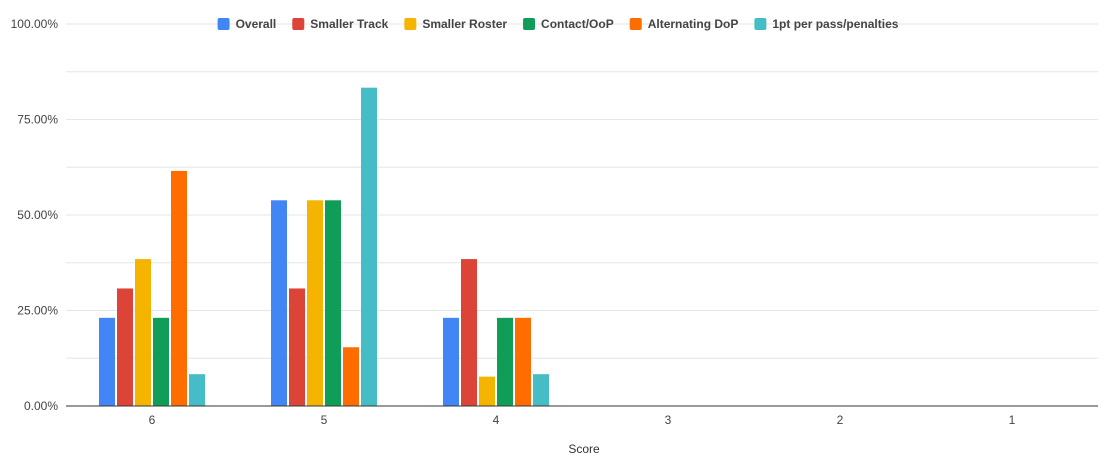  I want to click on x-tick-label: 4, so click(496, 420).